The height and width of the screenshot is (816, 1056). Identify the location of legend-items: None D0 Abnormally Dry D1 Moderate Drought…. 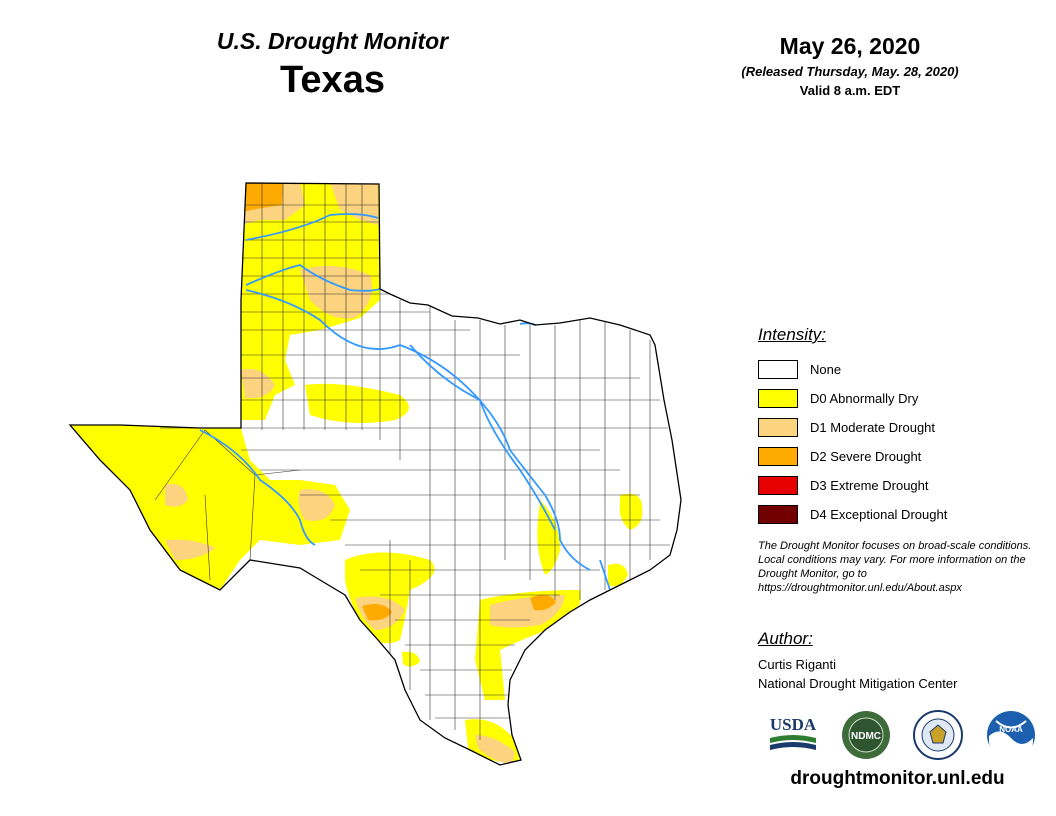
(898, 442).